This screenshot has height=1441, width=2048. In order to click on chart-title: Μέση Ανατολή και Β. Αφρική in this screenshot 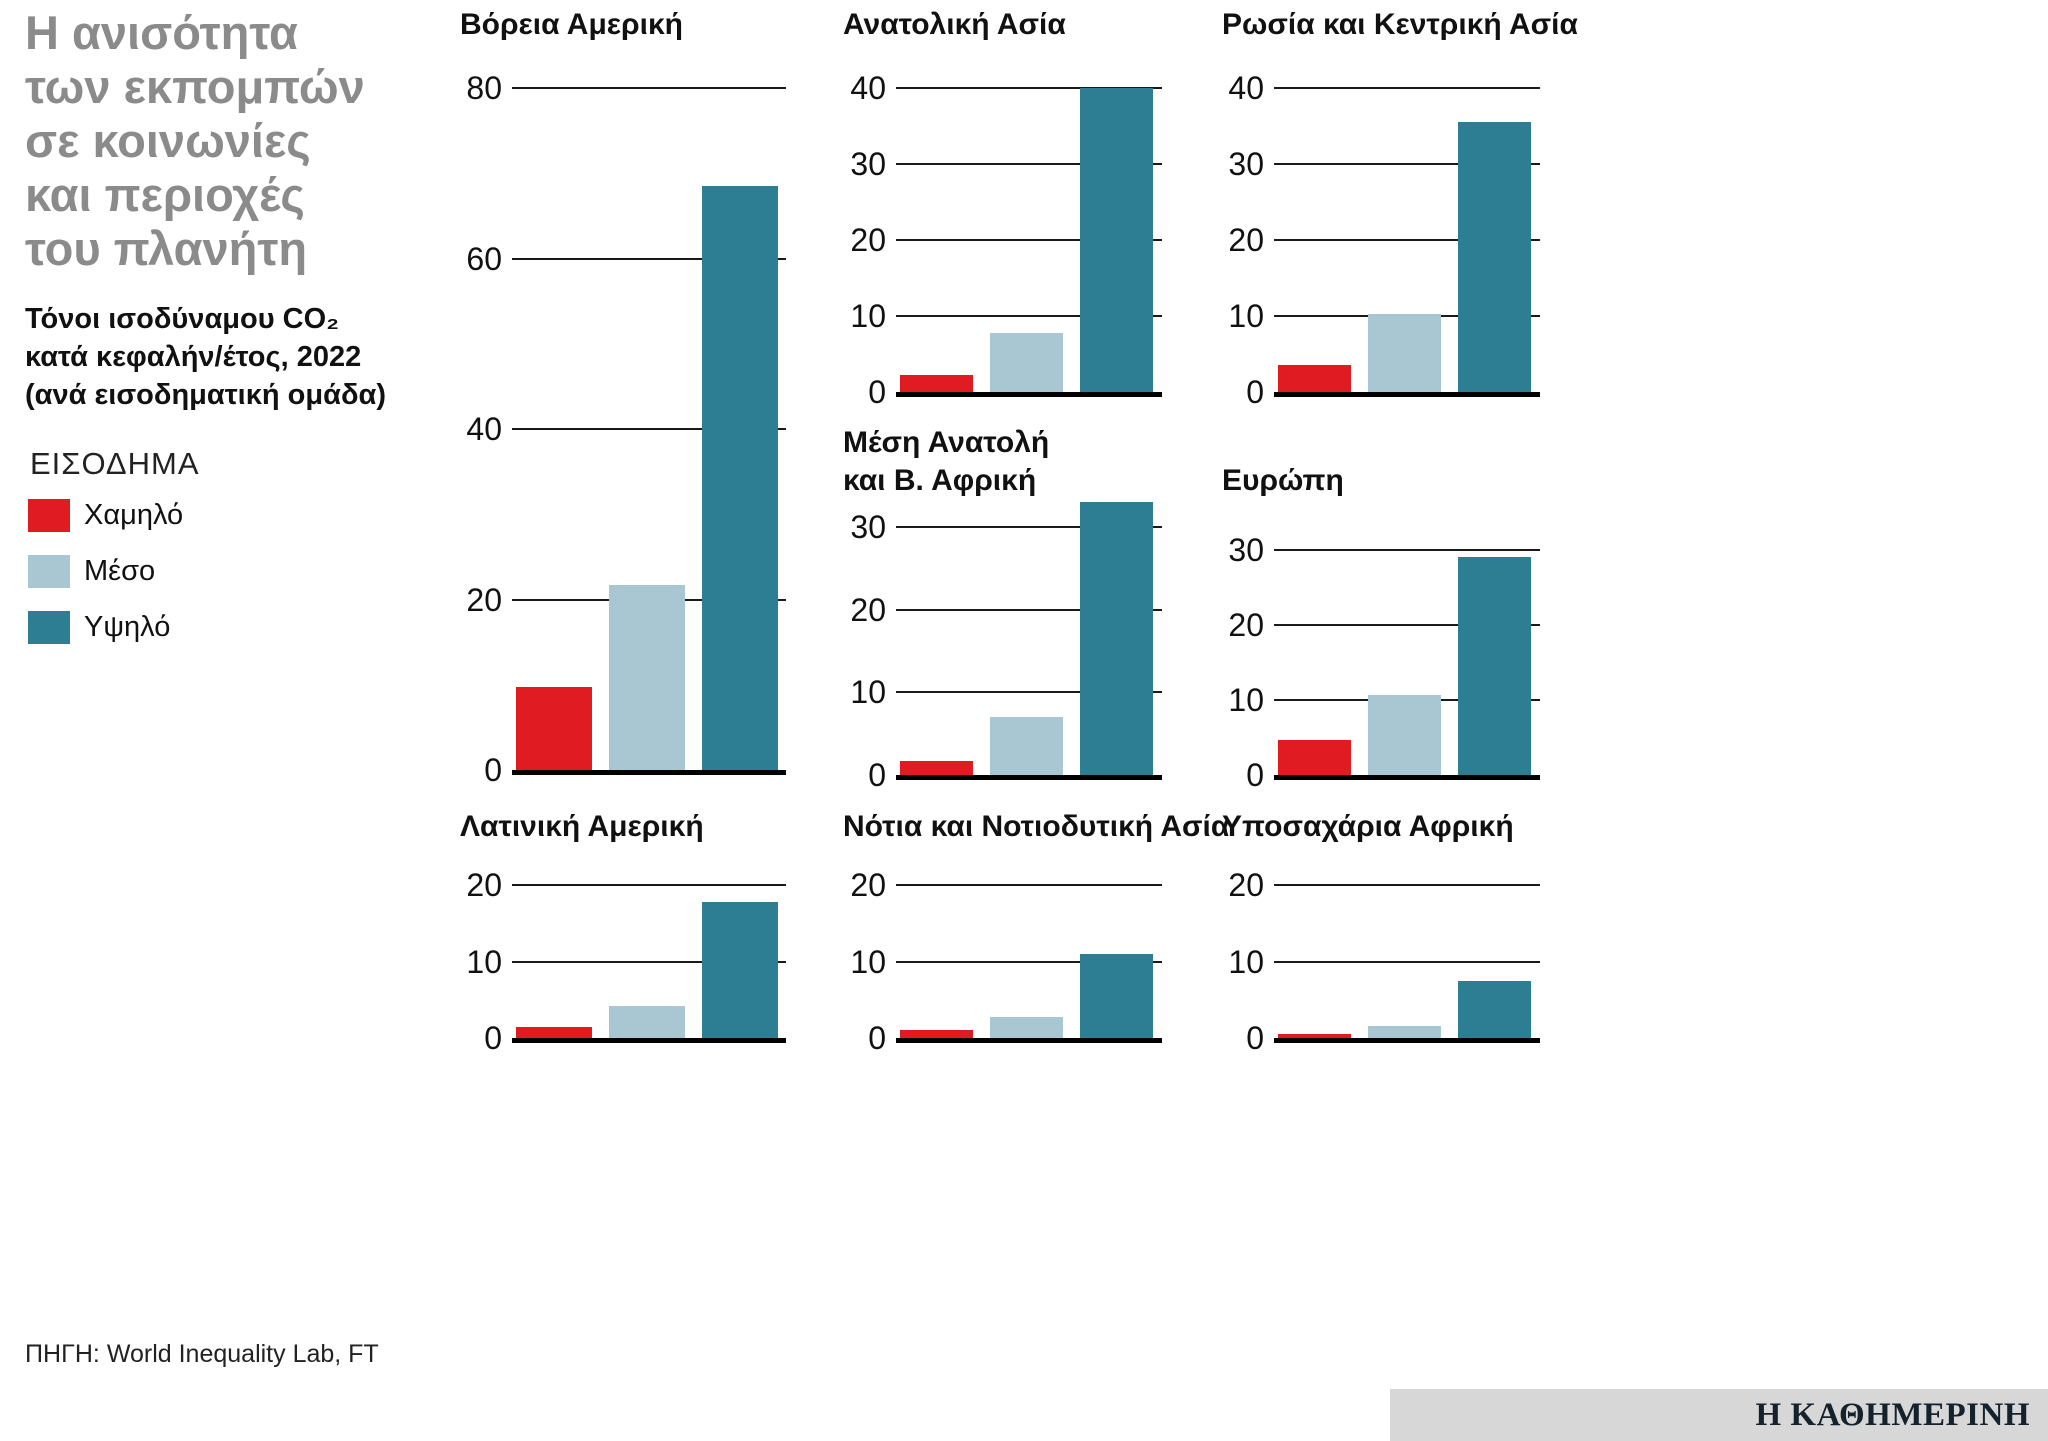, I will do `click(946, 461)`.